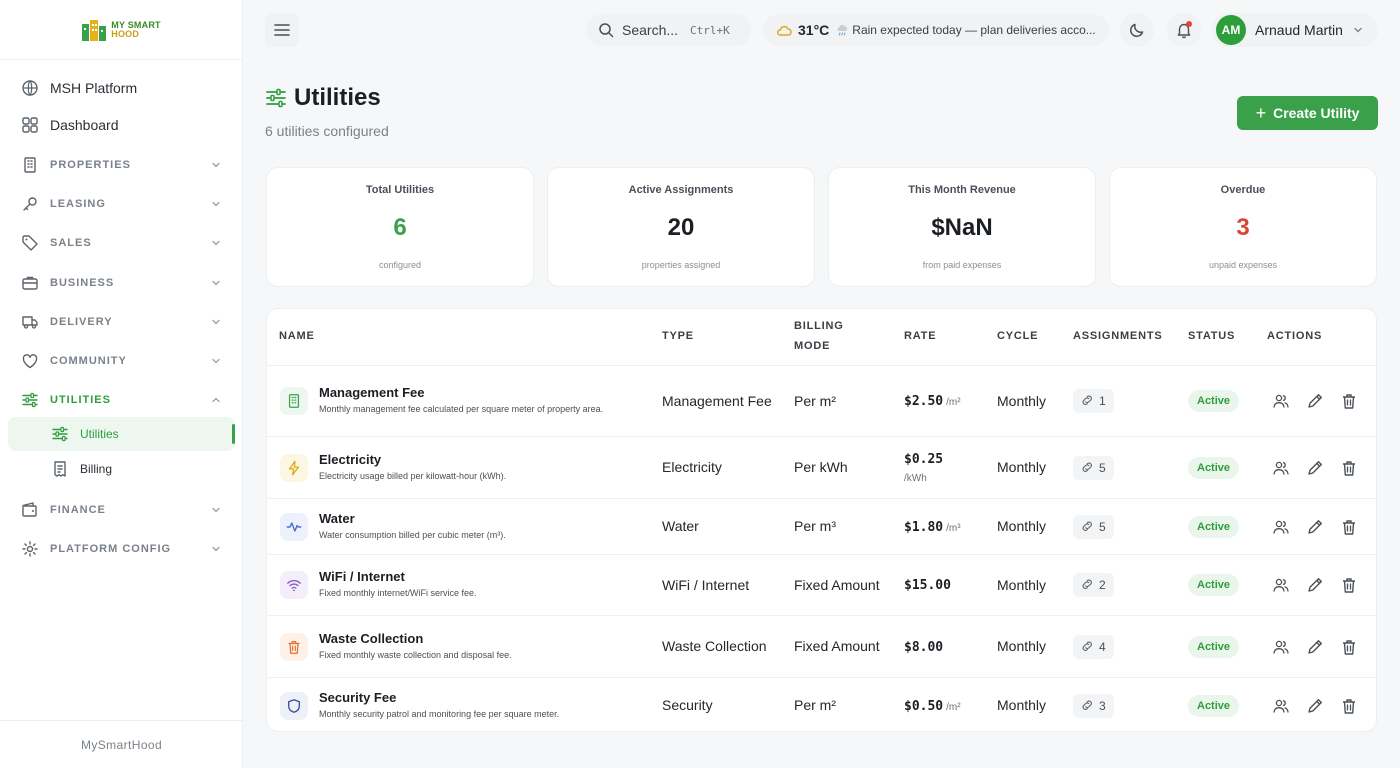 The height and width of the screenshot is (768, 1400). I want to click on utility-type: Waste Collection, so click(714, 646).